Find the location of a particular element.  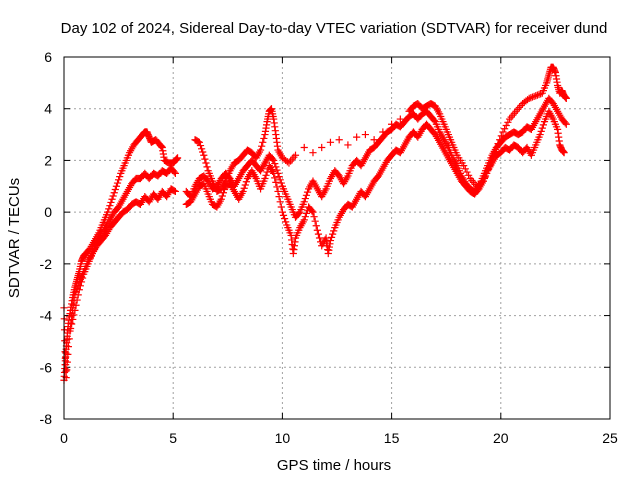

x-tick-label: 5 is located at coordinates (173, 438).